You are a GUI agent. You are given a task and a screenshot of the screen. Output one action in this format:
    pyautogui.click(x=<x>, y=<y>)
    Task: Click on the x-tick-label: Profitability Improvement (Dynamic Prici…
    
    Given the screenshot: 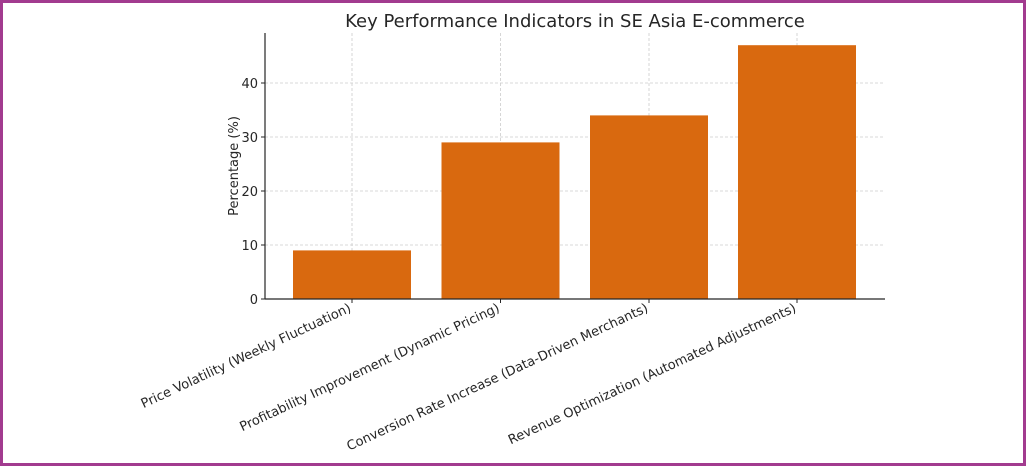 What is the action you would take?
    pyautogui.click(x=370, y=368)
    